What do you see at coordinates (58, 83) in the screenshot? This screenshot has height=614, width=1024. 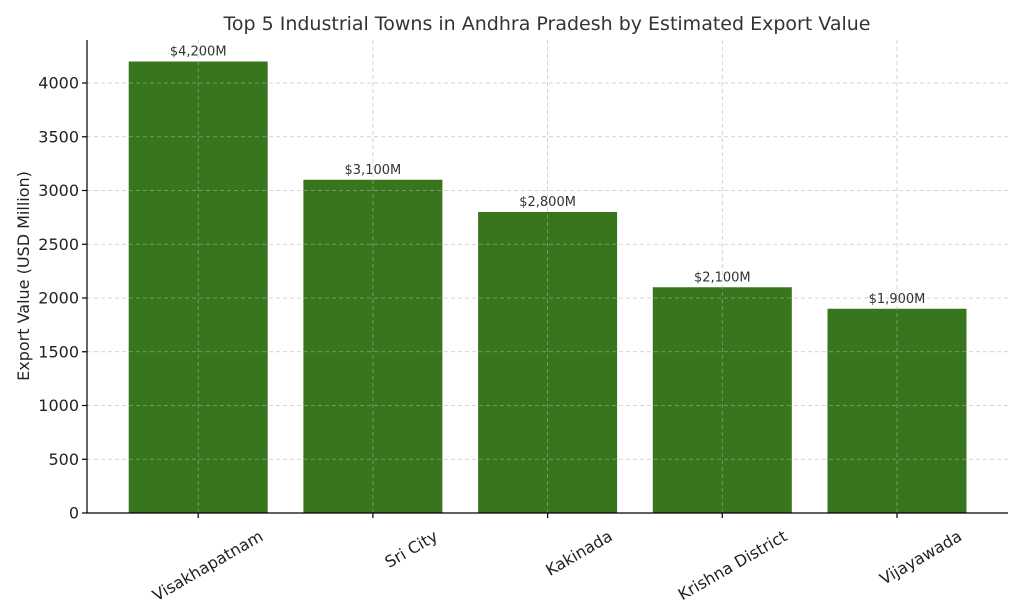 I see `y-tick-label: 4000` at bounding box center [58, 83].